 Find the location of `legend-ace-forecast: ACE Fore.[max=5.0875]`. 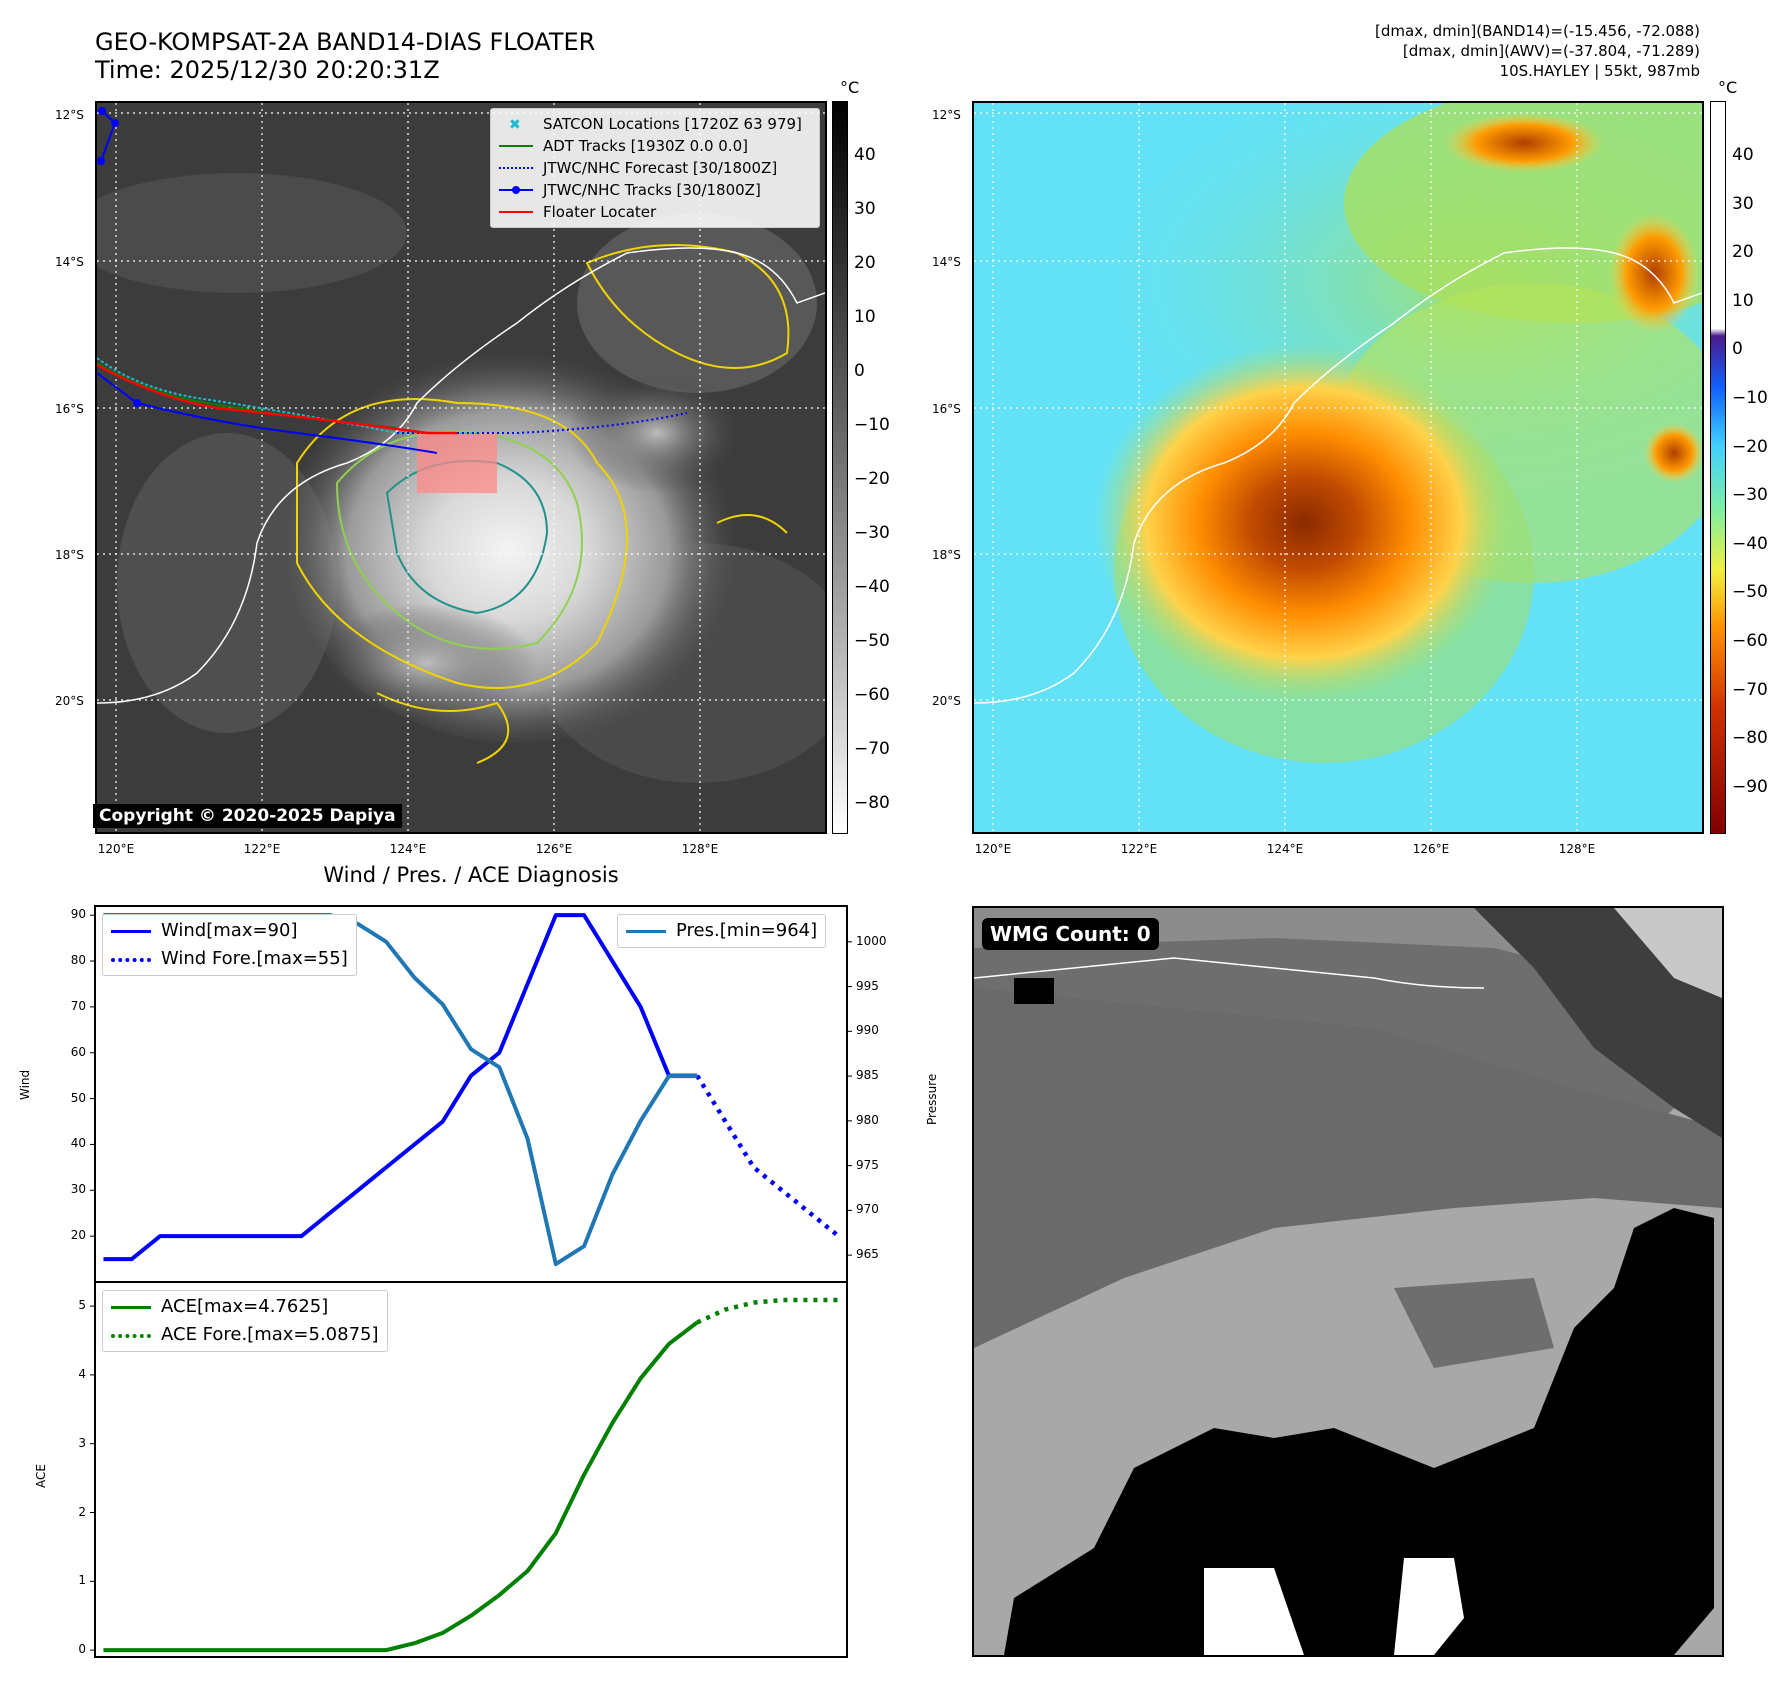

legend-ace-forecast: ACE Fore.[max=5.0875] is located at coordinates (245, 1335).